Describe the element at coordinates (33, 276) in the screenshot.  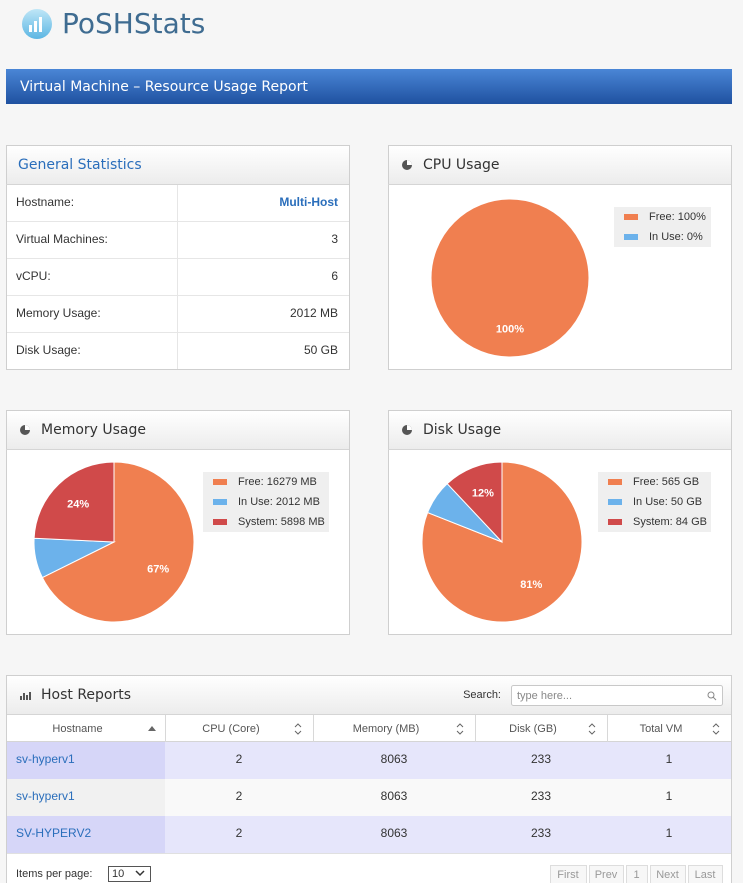
I see `stat-label: vCPU:` at that location.